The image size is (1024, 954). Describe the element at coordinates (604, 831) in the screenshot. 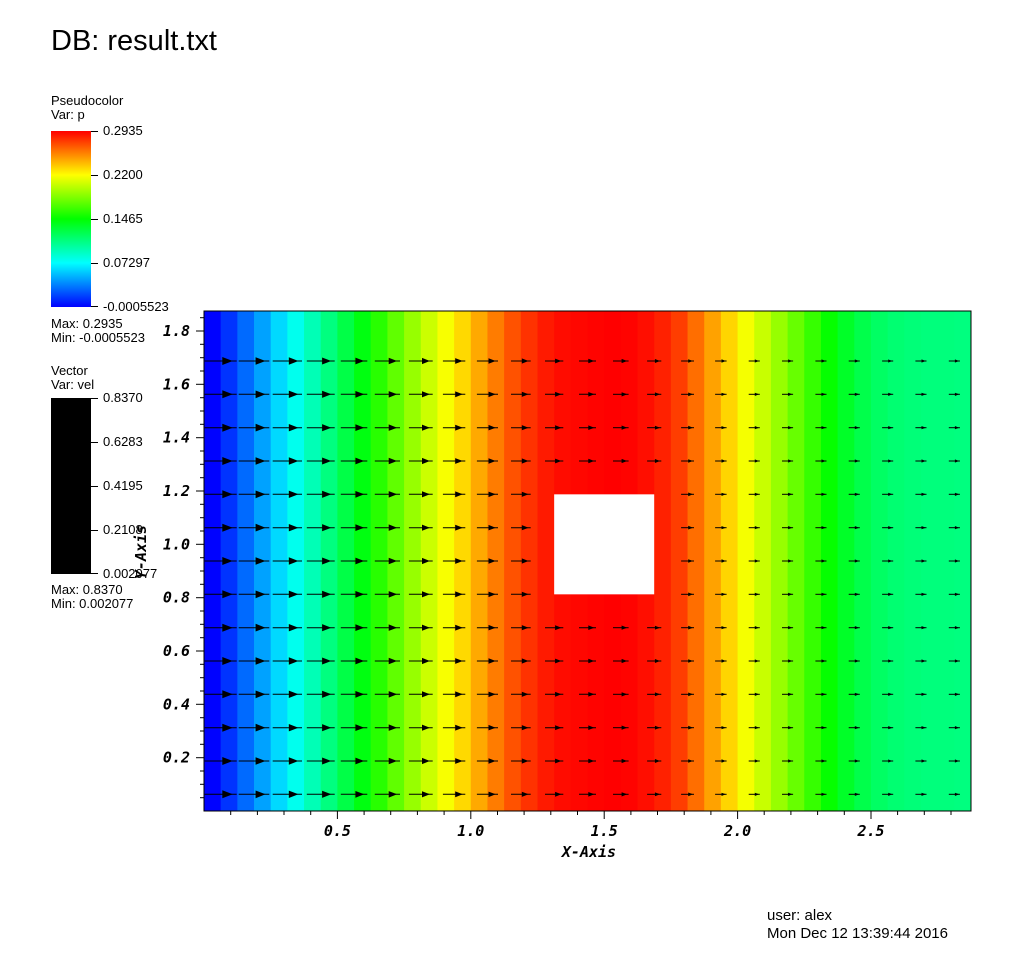

I see `x-tick-label: 1.5` at that location.